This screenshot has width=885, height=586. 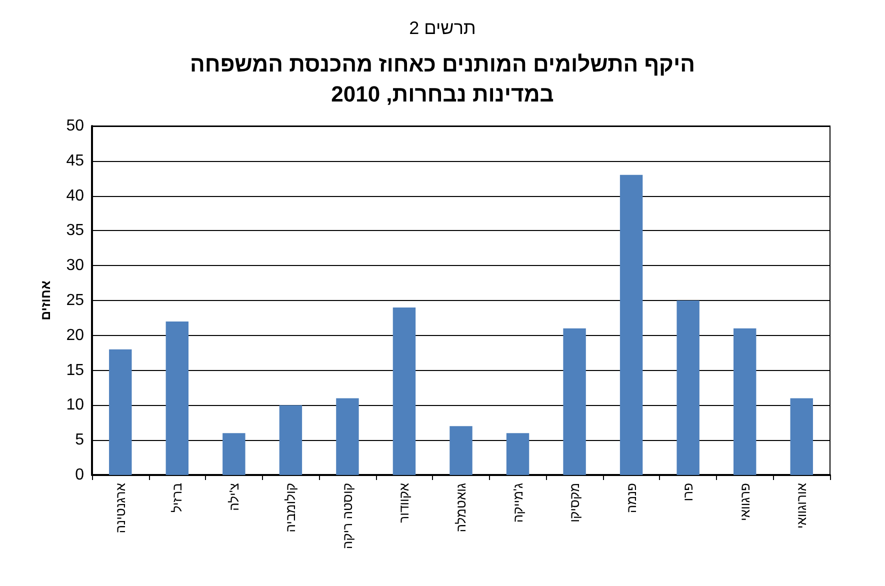 What do you see at coordinates (518, 502) in the screenshot?
I see `x-tick-label: ג'מייקה` at bounding box center [518, 502].